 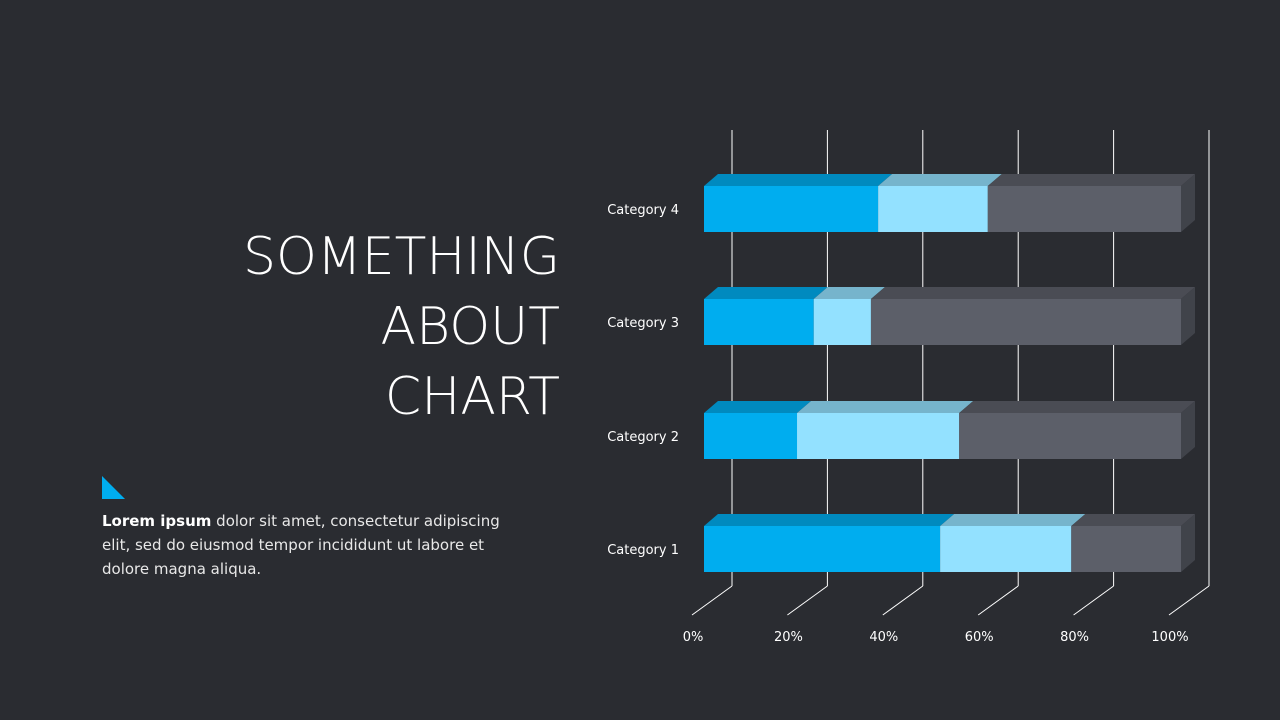 I want to click on bar-c4-s2, so click(x=933, y=209).